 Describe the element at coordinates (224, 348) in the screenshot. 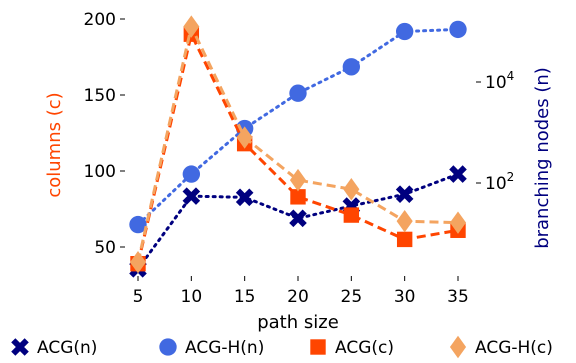

I see `legend-label-acg-h-n: ACG-H(n)` at that location.